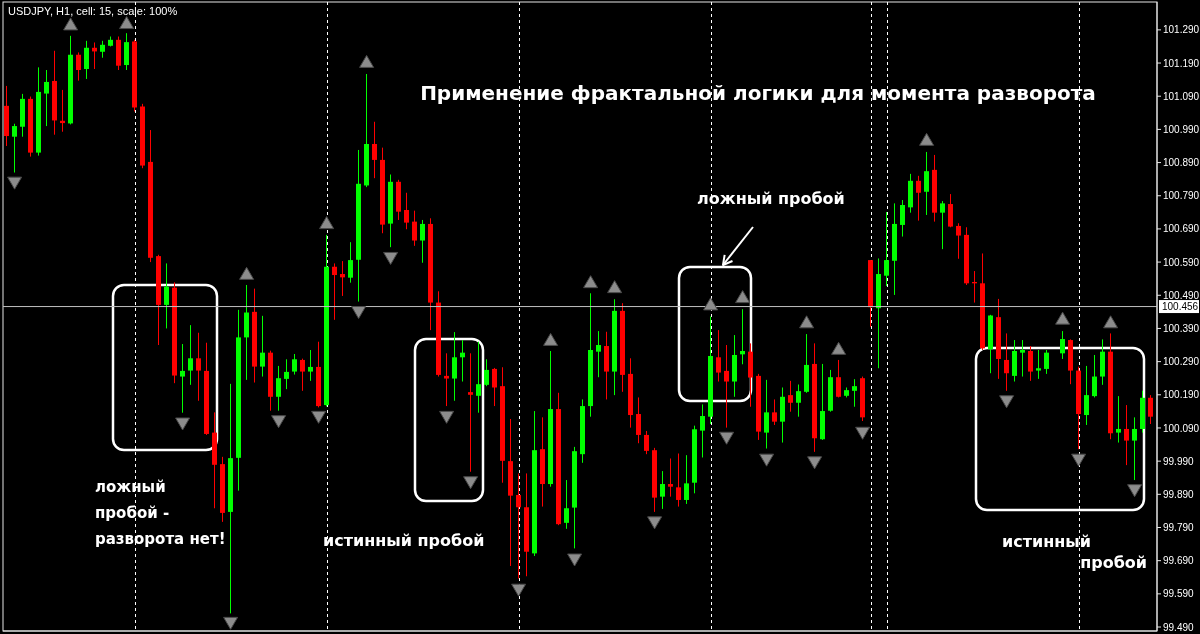  What do you see at coordinates (1181, 262) in the screenshot?
I see `y-tick-label: 100.590` at bounding box center [1181, 262].